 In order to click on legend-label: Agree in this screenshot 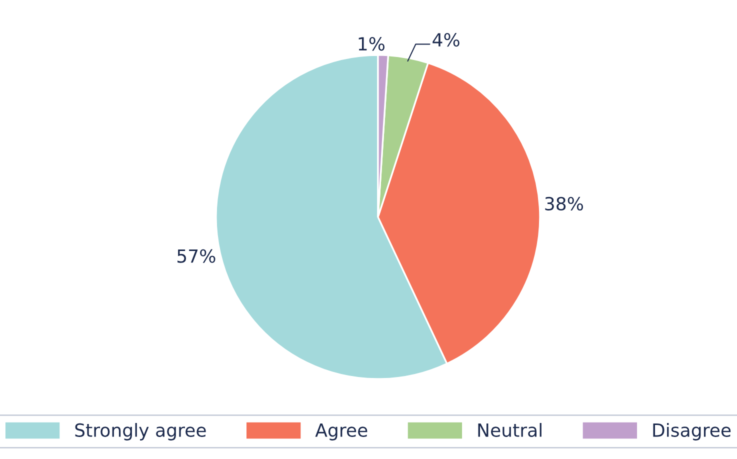, I will do `click(341, 432)`.